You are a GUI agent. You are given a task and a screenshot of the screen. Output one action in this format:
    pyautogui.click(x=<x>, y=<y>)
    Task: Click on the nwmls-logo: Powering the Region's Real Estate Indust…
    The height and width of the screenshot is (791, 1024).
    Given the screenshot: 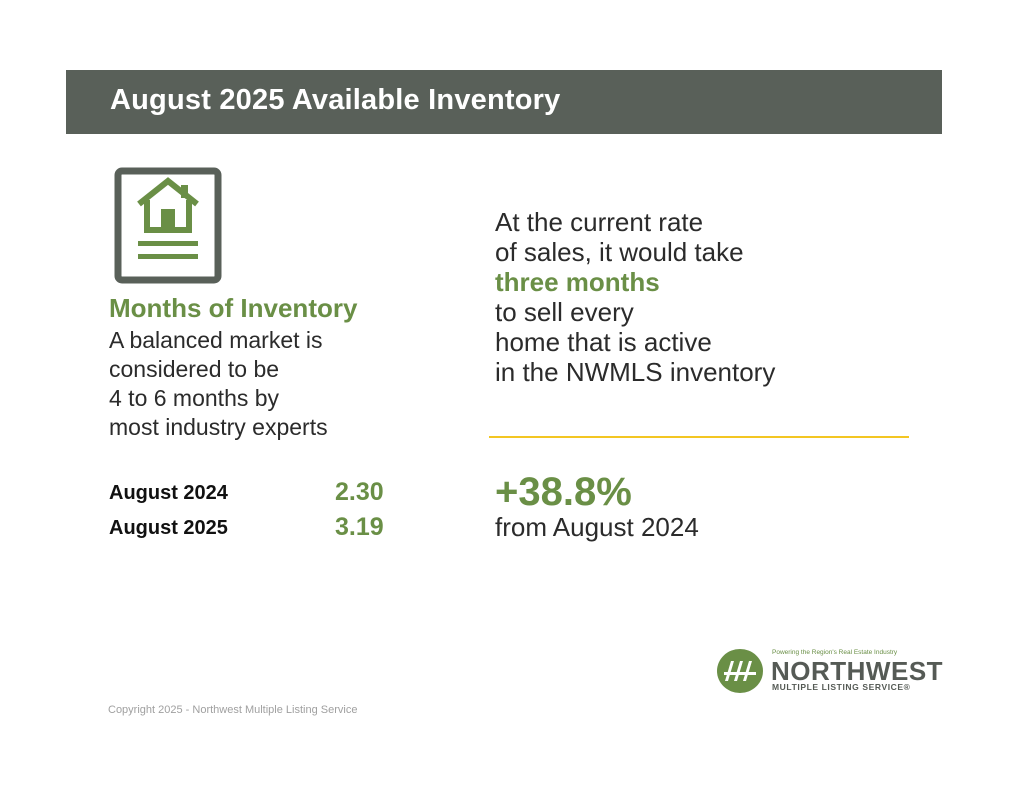 What is the action you would take?
    pyautogui.click(x=829, y=671)
    